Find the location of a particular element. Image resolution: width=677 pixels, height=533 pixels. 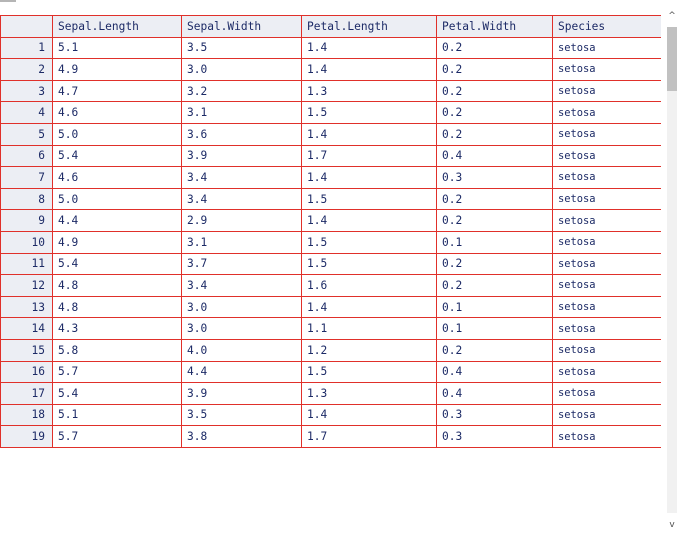

corner-cell is located at coordinates (26, 26).